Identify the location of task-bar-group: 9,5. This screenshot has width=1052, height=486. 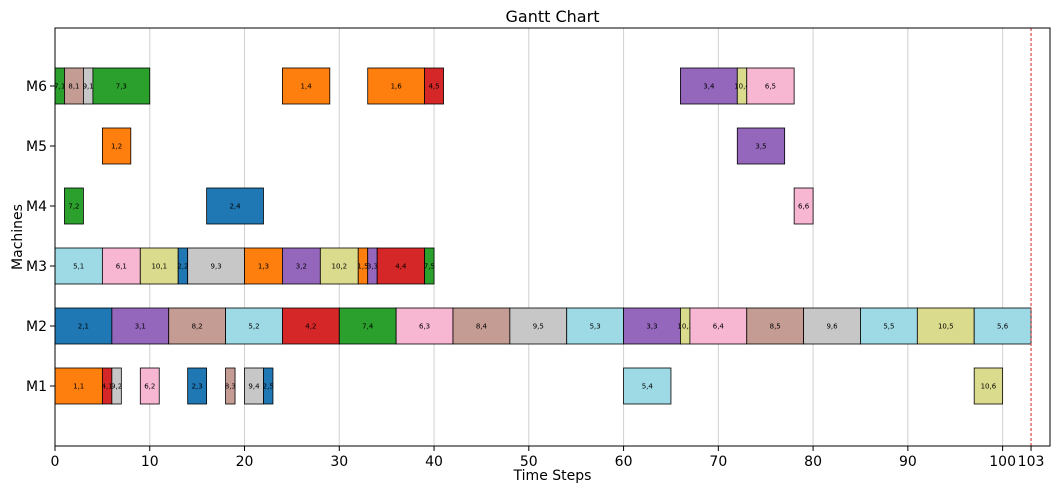
(538, 326).